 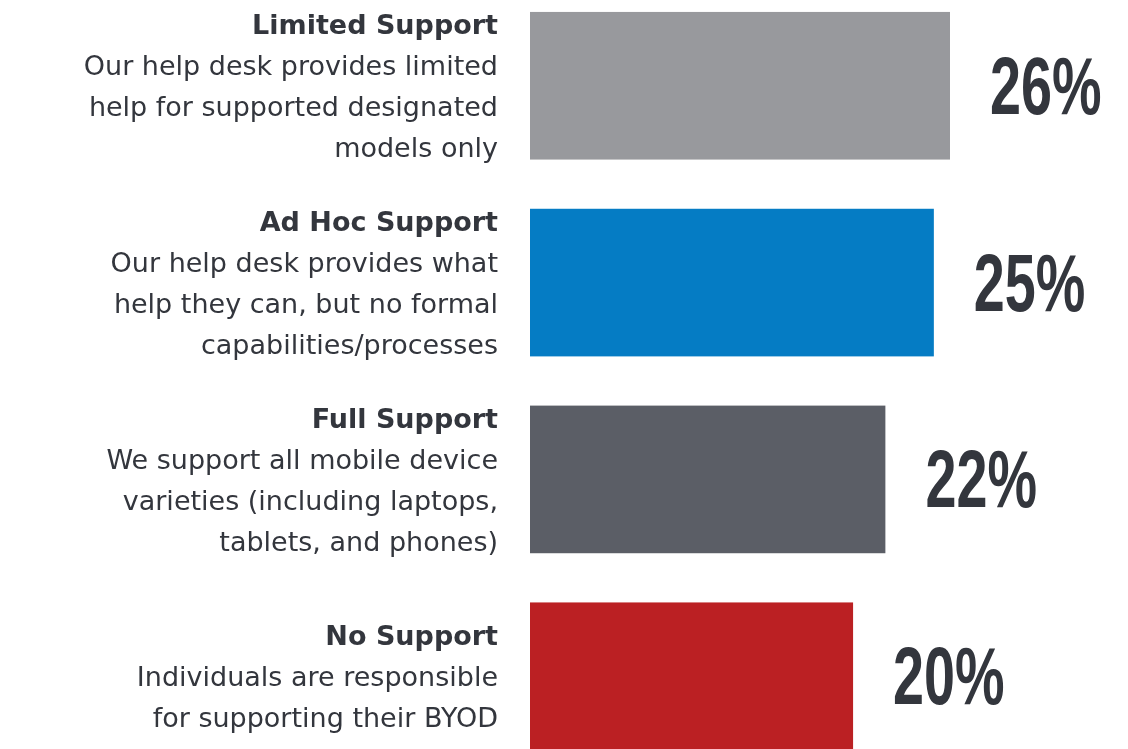 I want to click on y-tick-label: No Support Individuals are responsible for supporting their BYOD, so click(x=317, y=677).